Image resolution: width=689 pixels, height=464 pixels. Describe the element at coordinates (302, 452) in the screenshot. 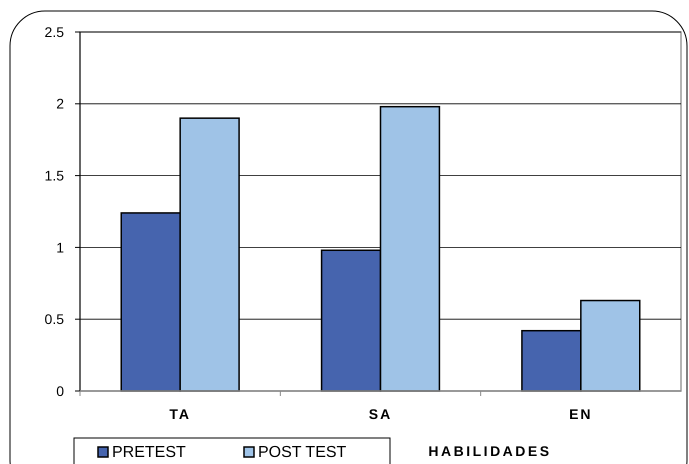

I see `legend-label: POST TEST` at that location.